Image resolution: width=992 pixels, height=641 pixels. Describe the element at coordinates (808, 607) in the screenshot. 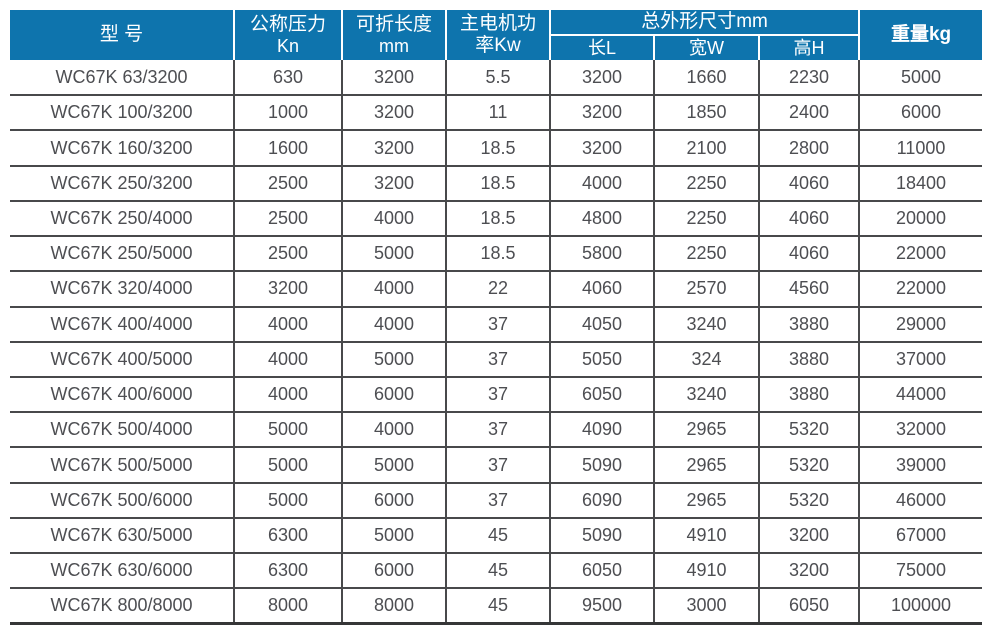

I see `cell-height-h: 6050` at that location.